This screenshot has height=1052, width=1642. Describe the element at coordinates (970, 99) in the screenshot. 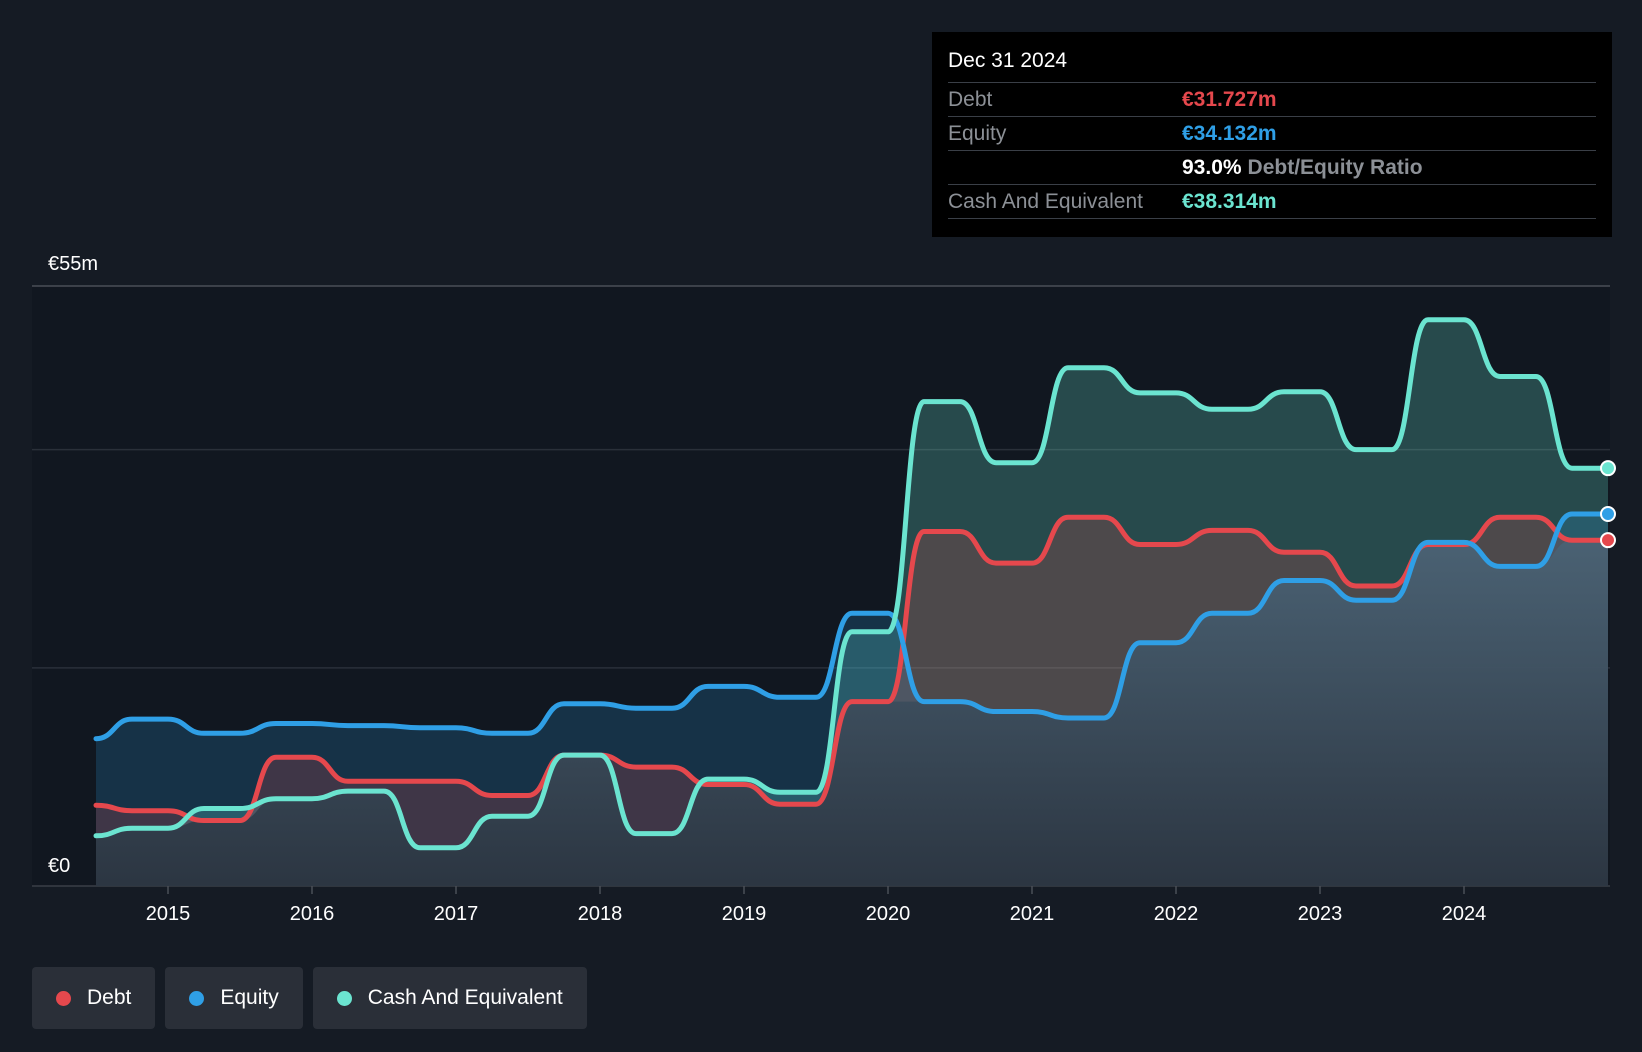

I see `tooltip-debt-label: Debt` at that location.